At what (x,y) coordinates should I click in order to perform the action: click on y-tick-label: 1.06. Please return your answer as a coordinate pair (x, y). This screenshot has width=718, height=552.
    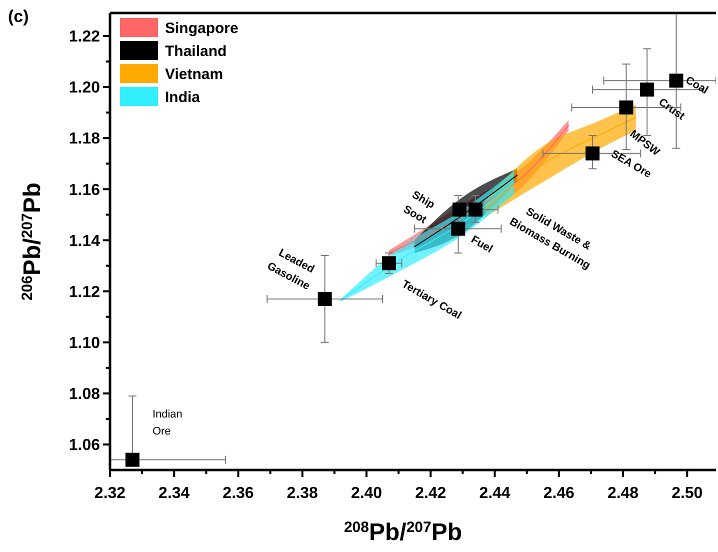
    Looking at the image, I should click on (84, 445).